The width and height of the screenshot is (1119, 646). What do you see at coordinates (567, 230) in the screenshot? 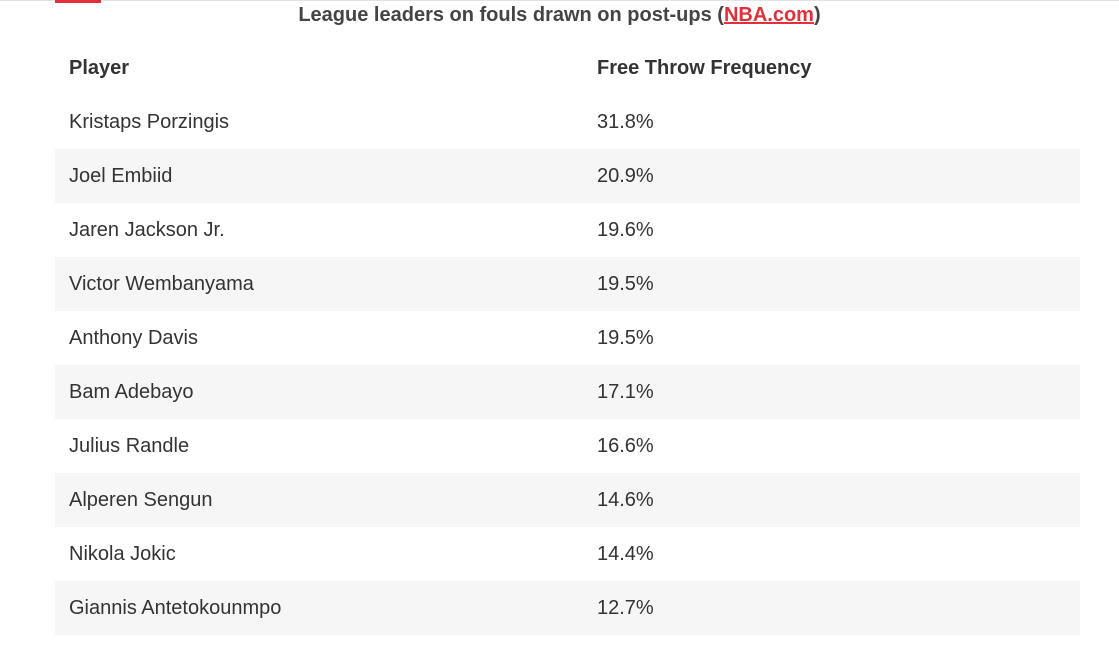
I see `table-row: Jaren Jackson Jr. 19.6%` at bounding box center [567, 230].